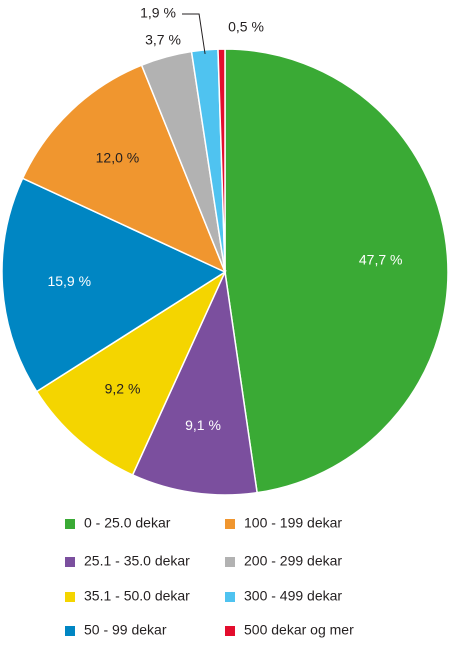 This screenshot has width=450, height=650. What do you see at coordinates (158, 13) in the screenshot?
I see `data-label: 1,9 %` at bounding box center [158, 13].